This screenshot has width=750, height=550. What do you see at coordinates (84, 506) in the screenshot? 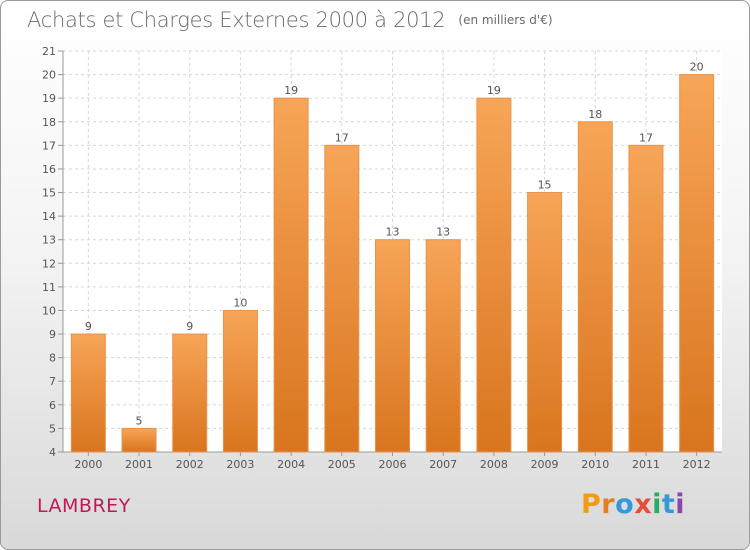
I see `place-name: LAMBREY` at bounding box center [84, 506].